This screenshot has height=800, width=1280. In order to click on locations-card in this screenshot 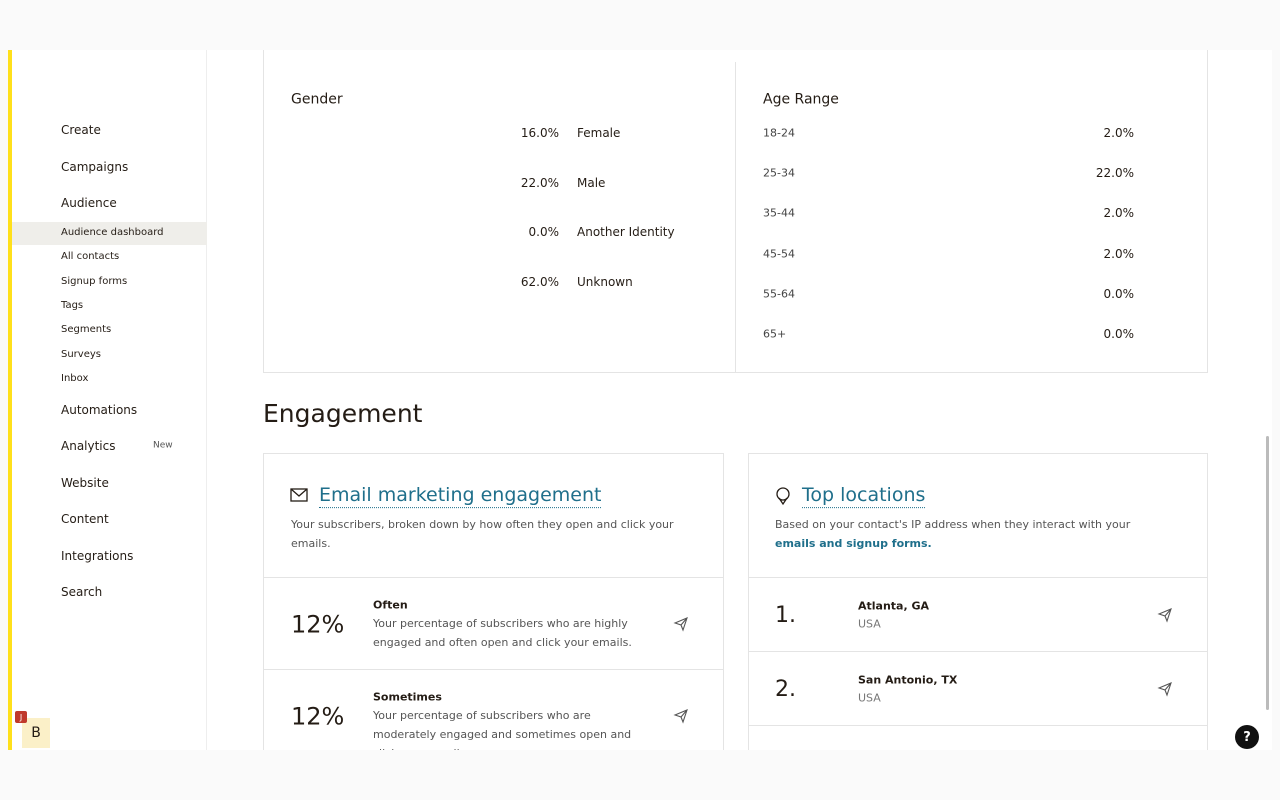, I will do `click(978, 601)`.